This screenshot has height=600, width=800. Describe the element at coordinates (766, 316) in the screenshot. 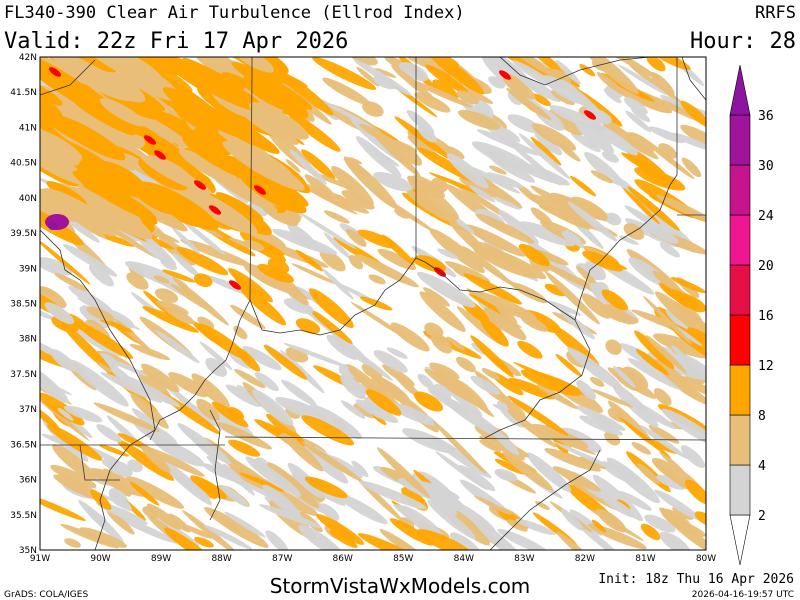

I see `colorbar-label: 16` at that location.